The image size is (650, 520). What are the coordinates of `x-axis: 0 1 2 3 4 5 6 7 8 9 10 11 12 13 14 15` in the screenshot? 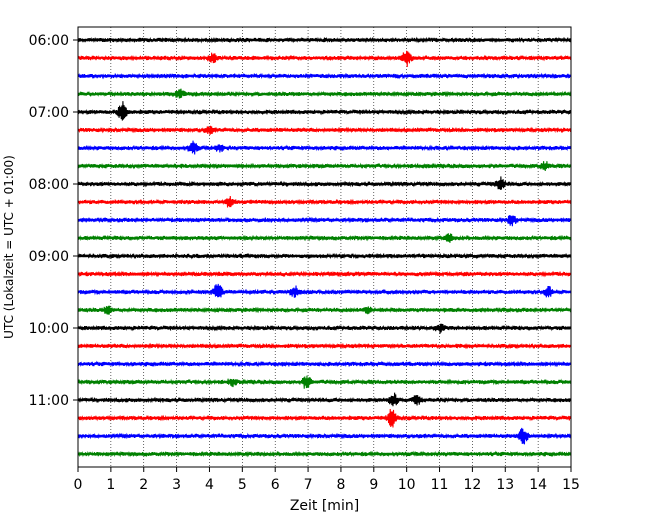 It's located at (327, 480).